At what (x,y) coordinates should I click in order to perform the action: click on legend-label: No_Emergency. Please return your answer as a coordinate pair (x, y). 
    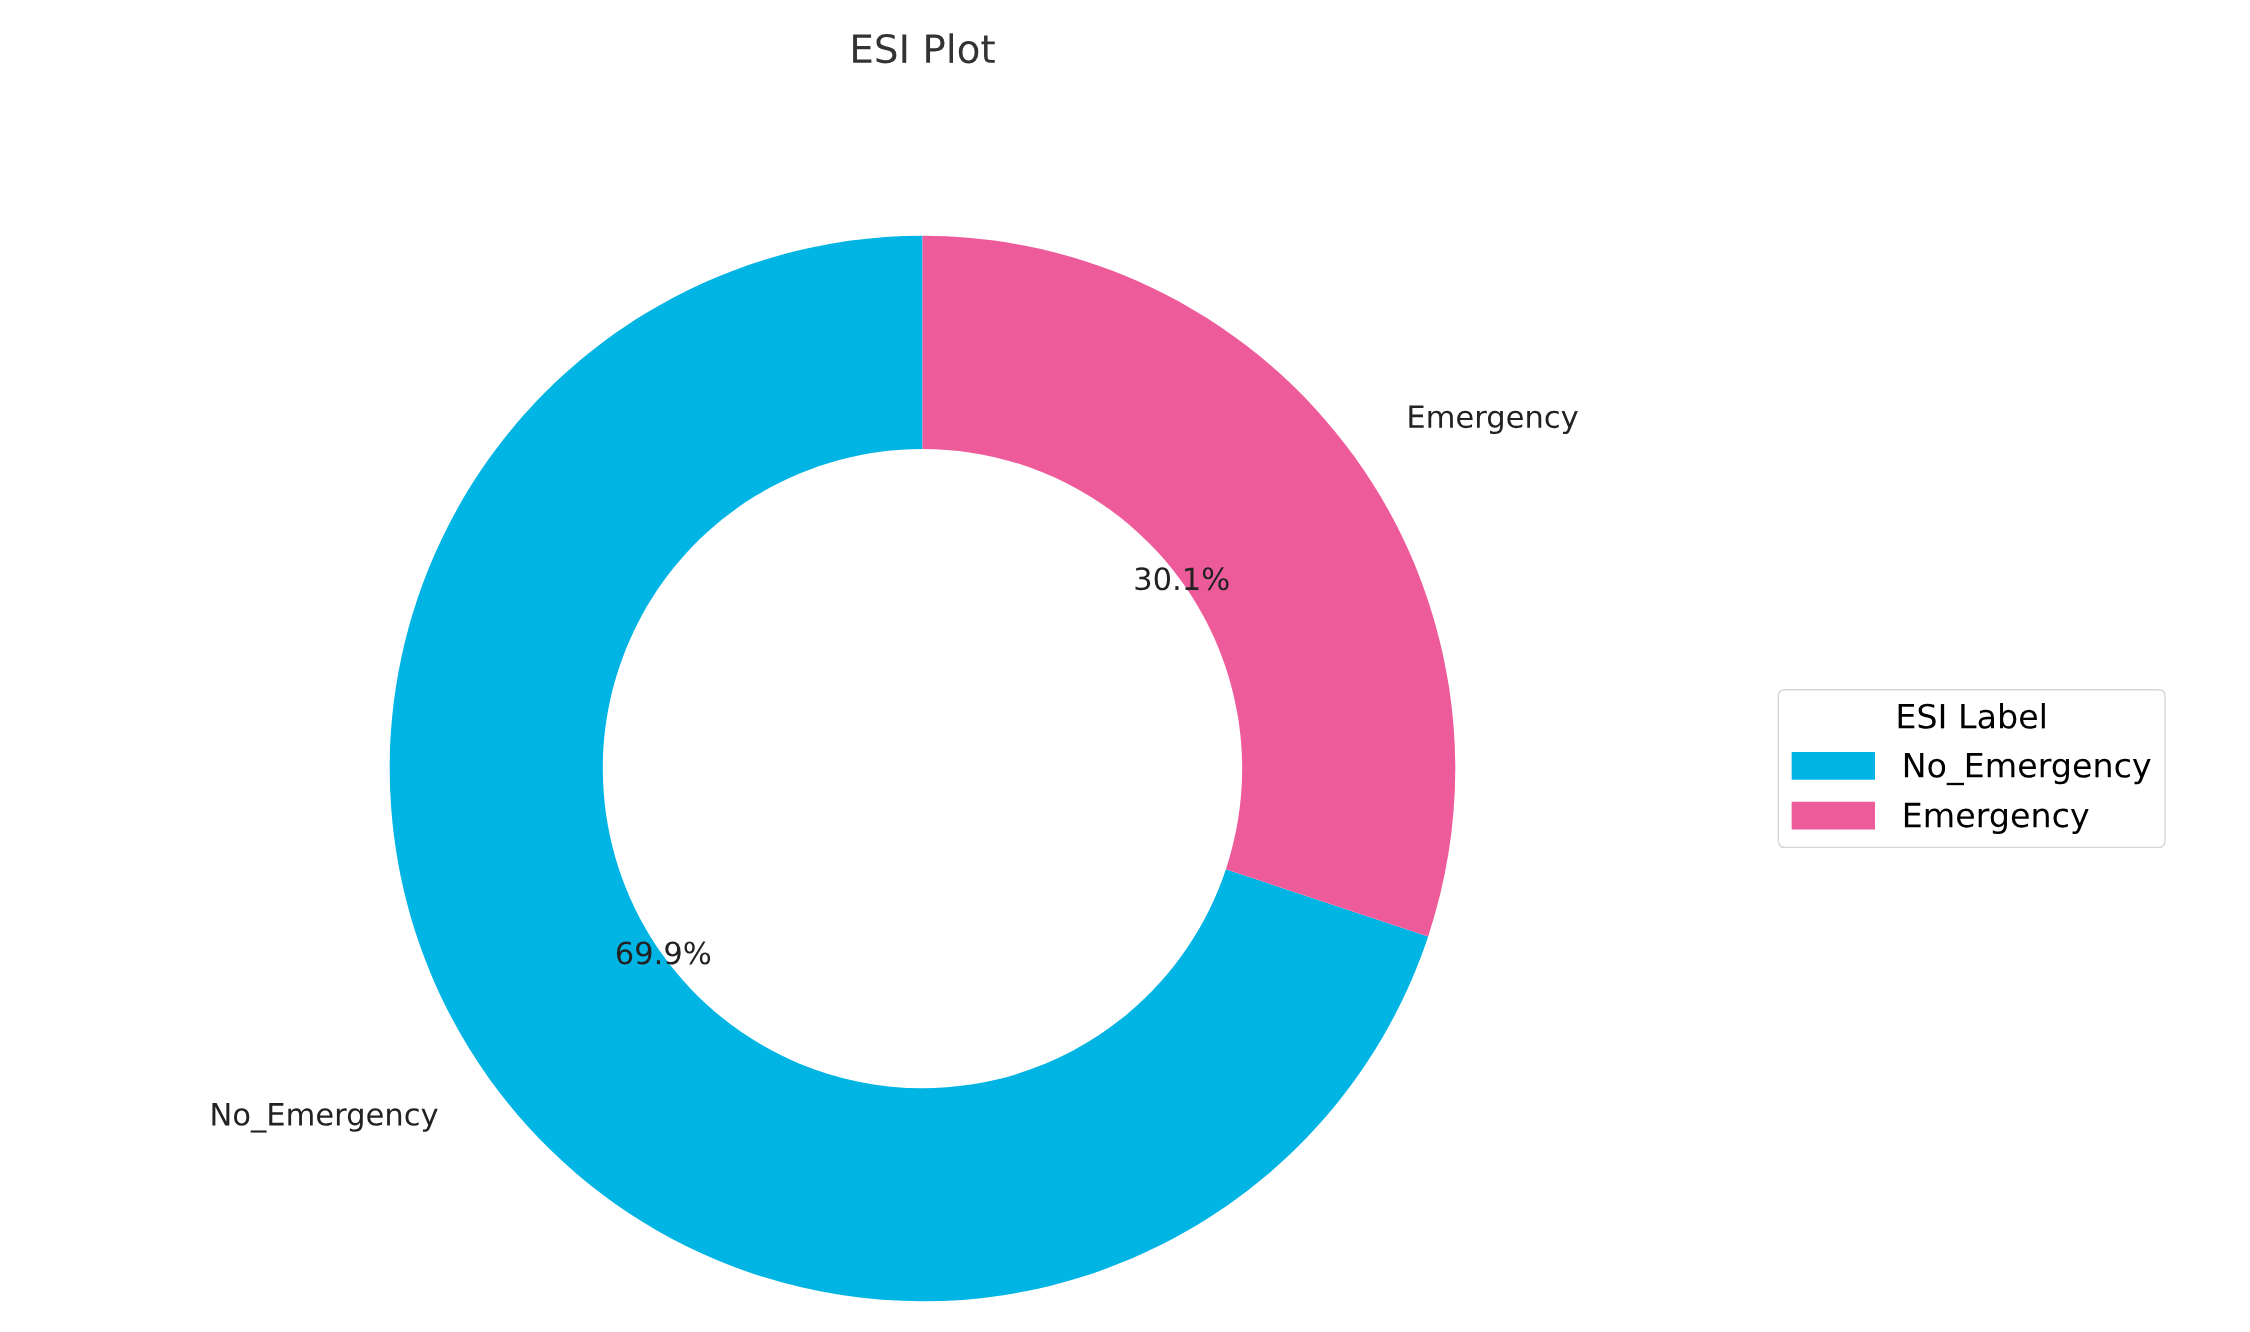
    Looking at the image, I should click on (2027, 769).